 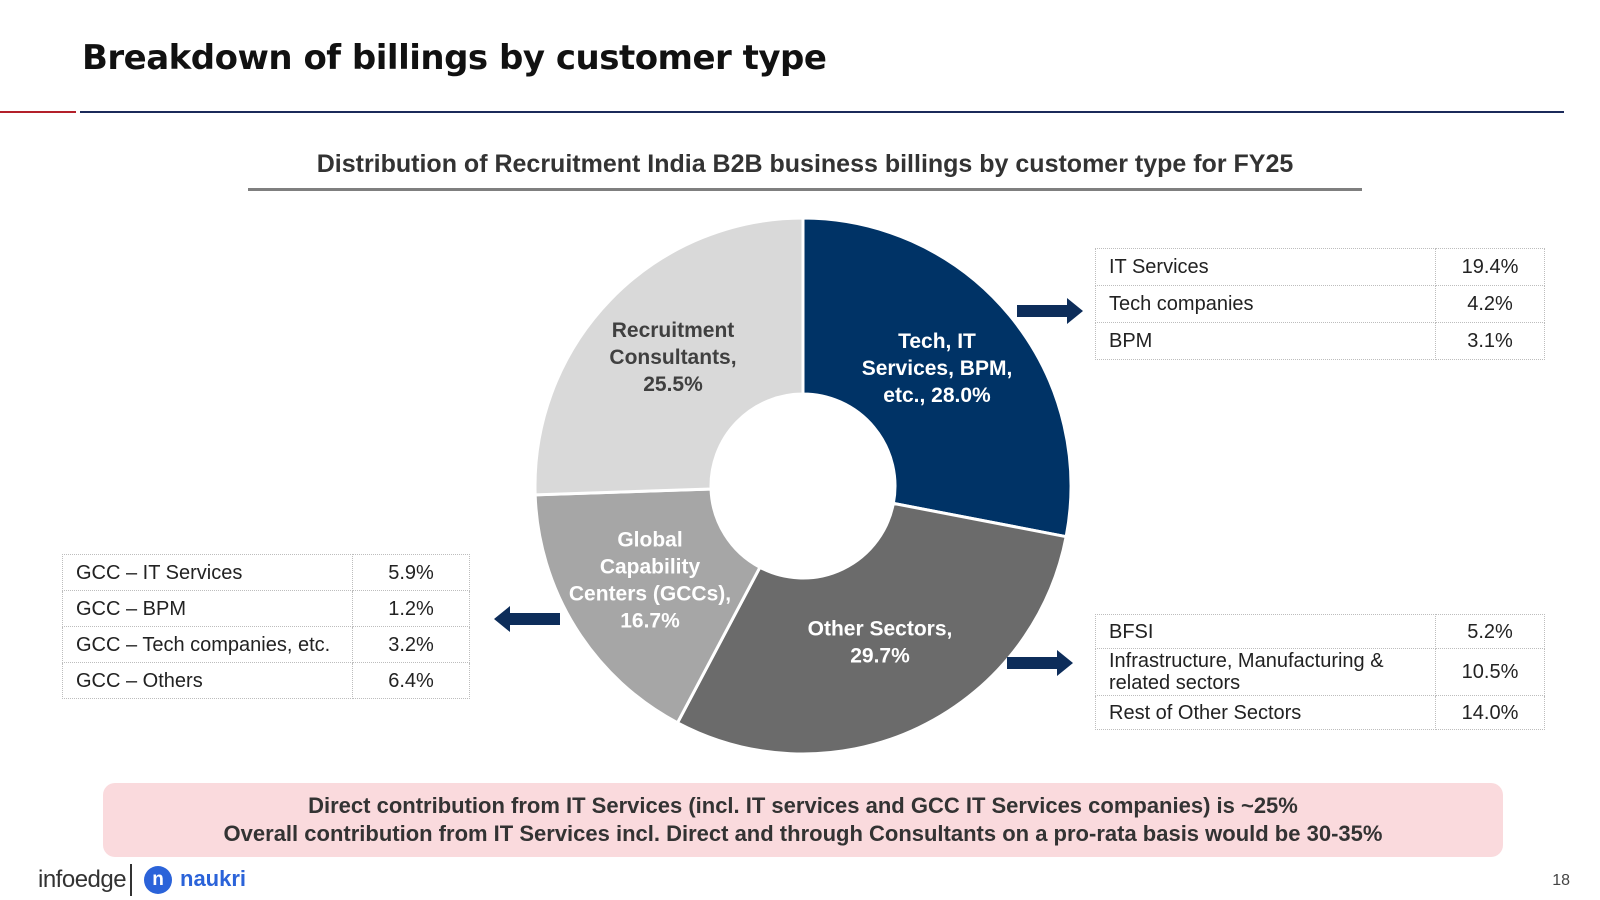 I want to click on row-label: GCC – Tech companies, etc., so click(x=207, y=644).